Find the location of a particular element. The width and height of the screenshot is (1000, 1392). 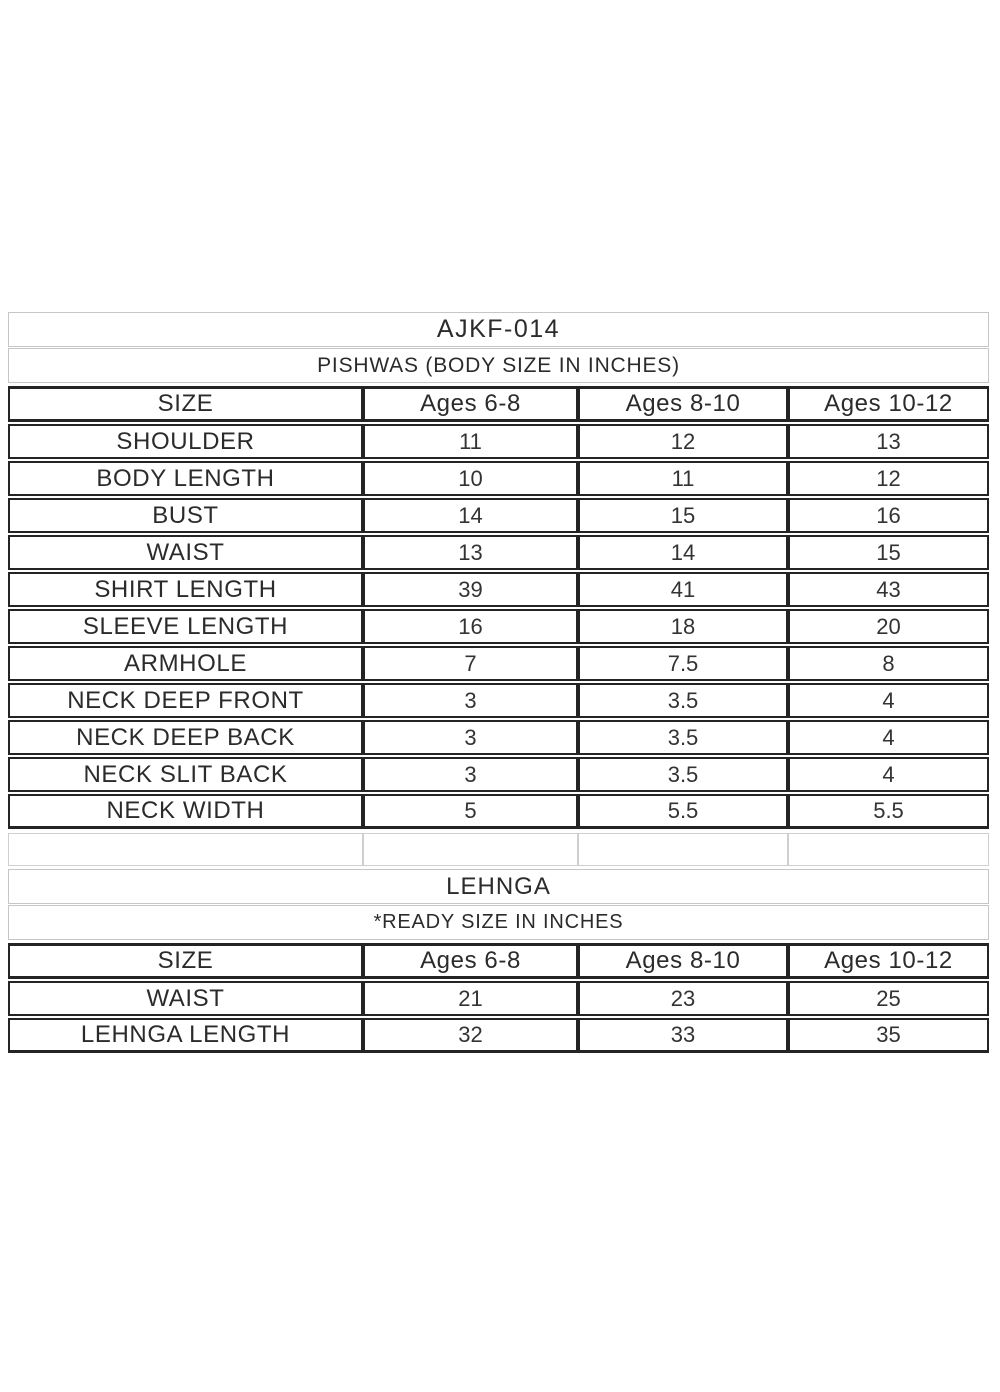

size-value-cell: 33 is located at coordinates (683, 1035).